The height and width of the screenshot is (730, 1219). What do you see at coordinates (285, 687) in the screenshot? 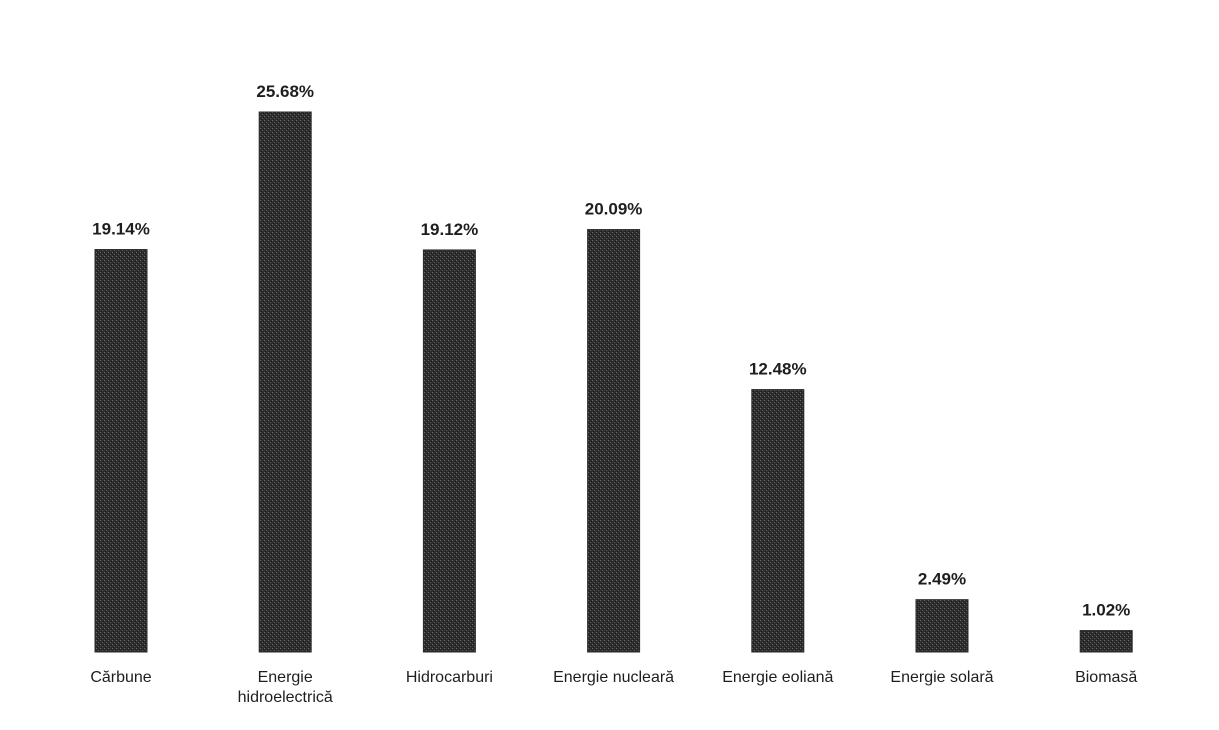
I see `category-label: Energie hidroelectrică` at bounding box center [285, 687].